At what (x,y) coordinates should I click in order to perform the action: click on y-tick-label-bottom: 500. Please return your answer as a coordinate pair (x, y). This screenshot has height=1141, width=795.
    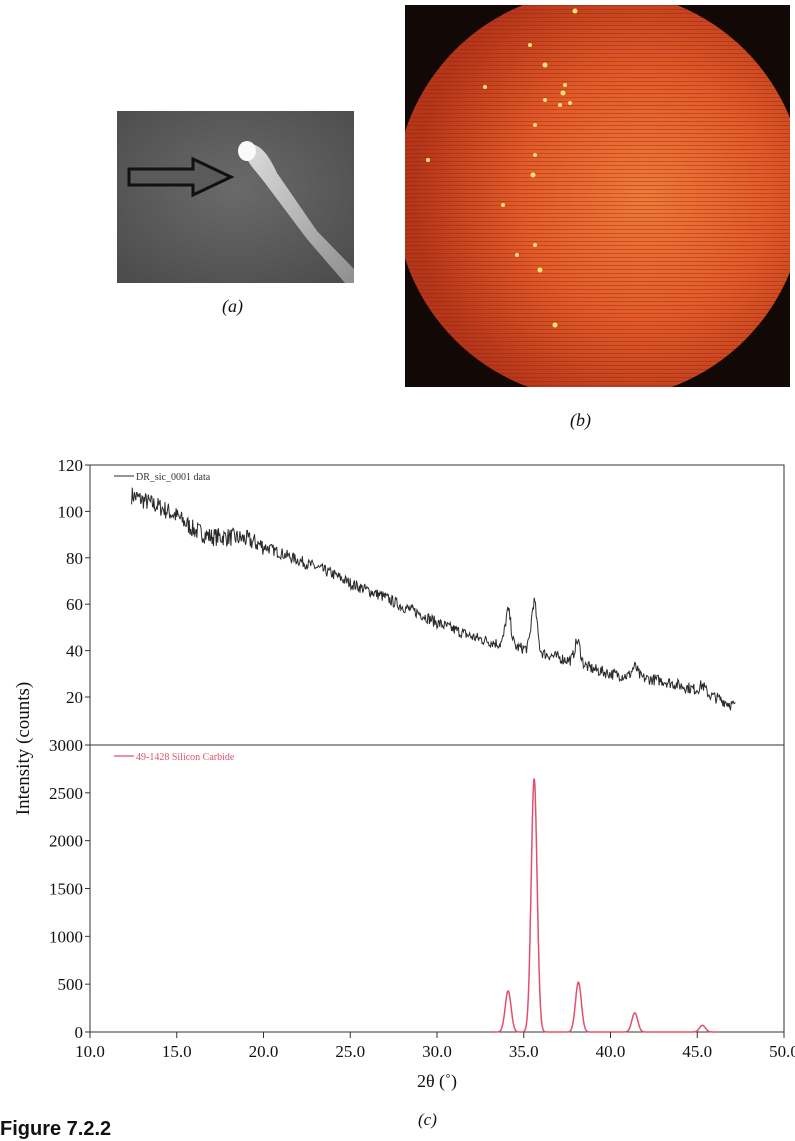
    Looking at the image, I should click on (71, 984).